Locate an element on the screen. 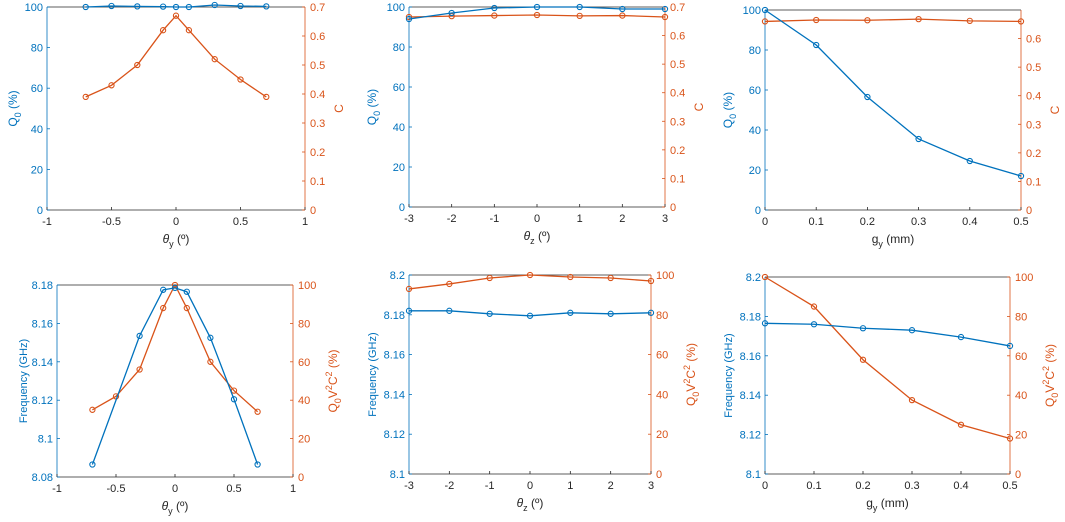  x-tick-label: -0.5 is located at coordinates (111, 222).